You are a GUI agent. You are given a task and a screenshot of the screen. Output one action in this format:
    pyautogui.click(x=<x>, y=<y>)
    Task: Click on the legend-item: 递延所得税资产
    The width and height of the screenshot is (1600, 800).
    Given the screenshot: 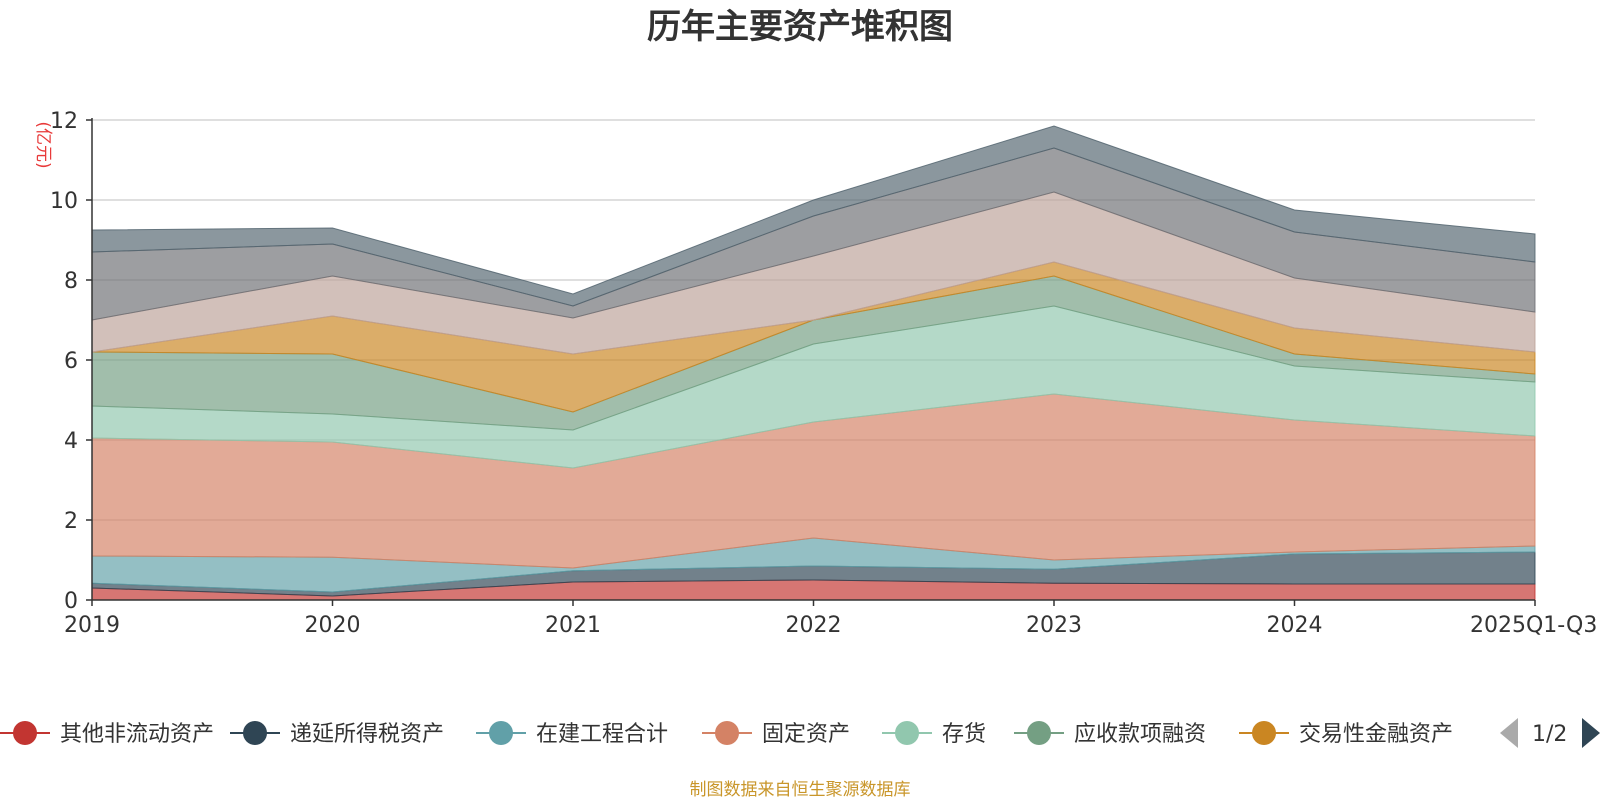 What is the action you would take?
    pyautogui.click(x=337, y=734)
    